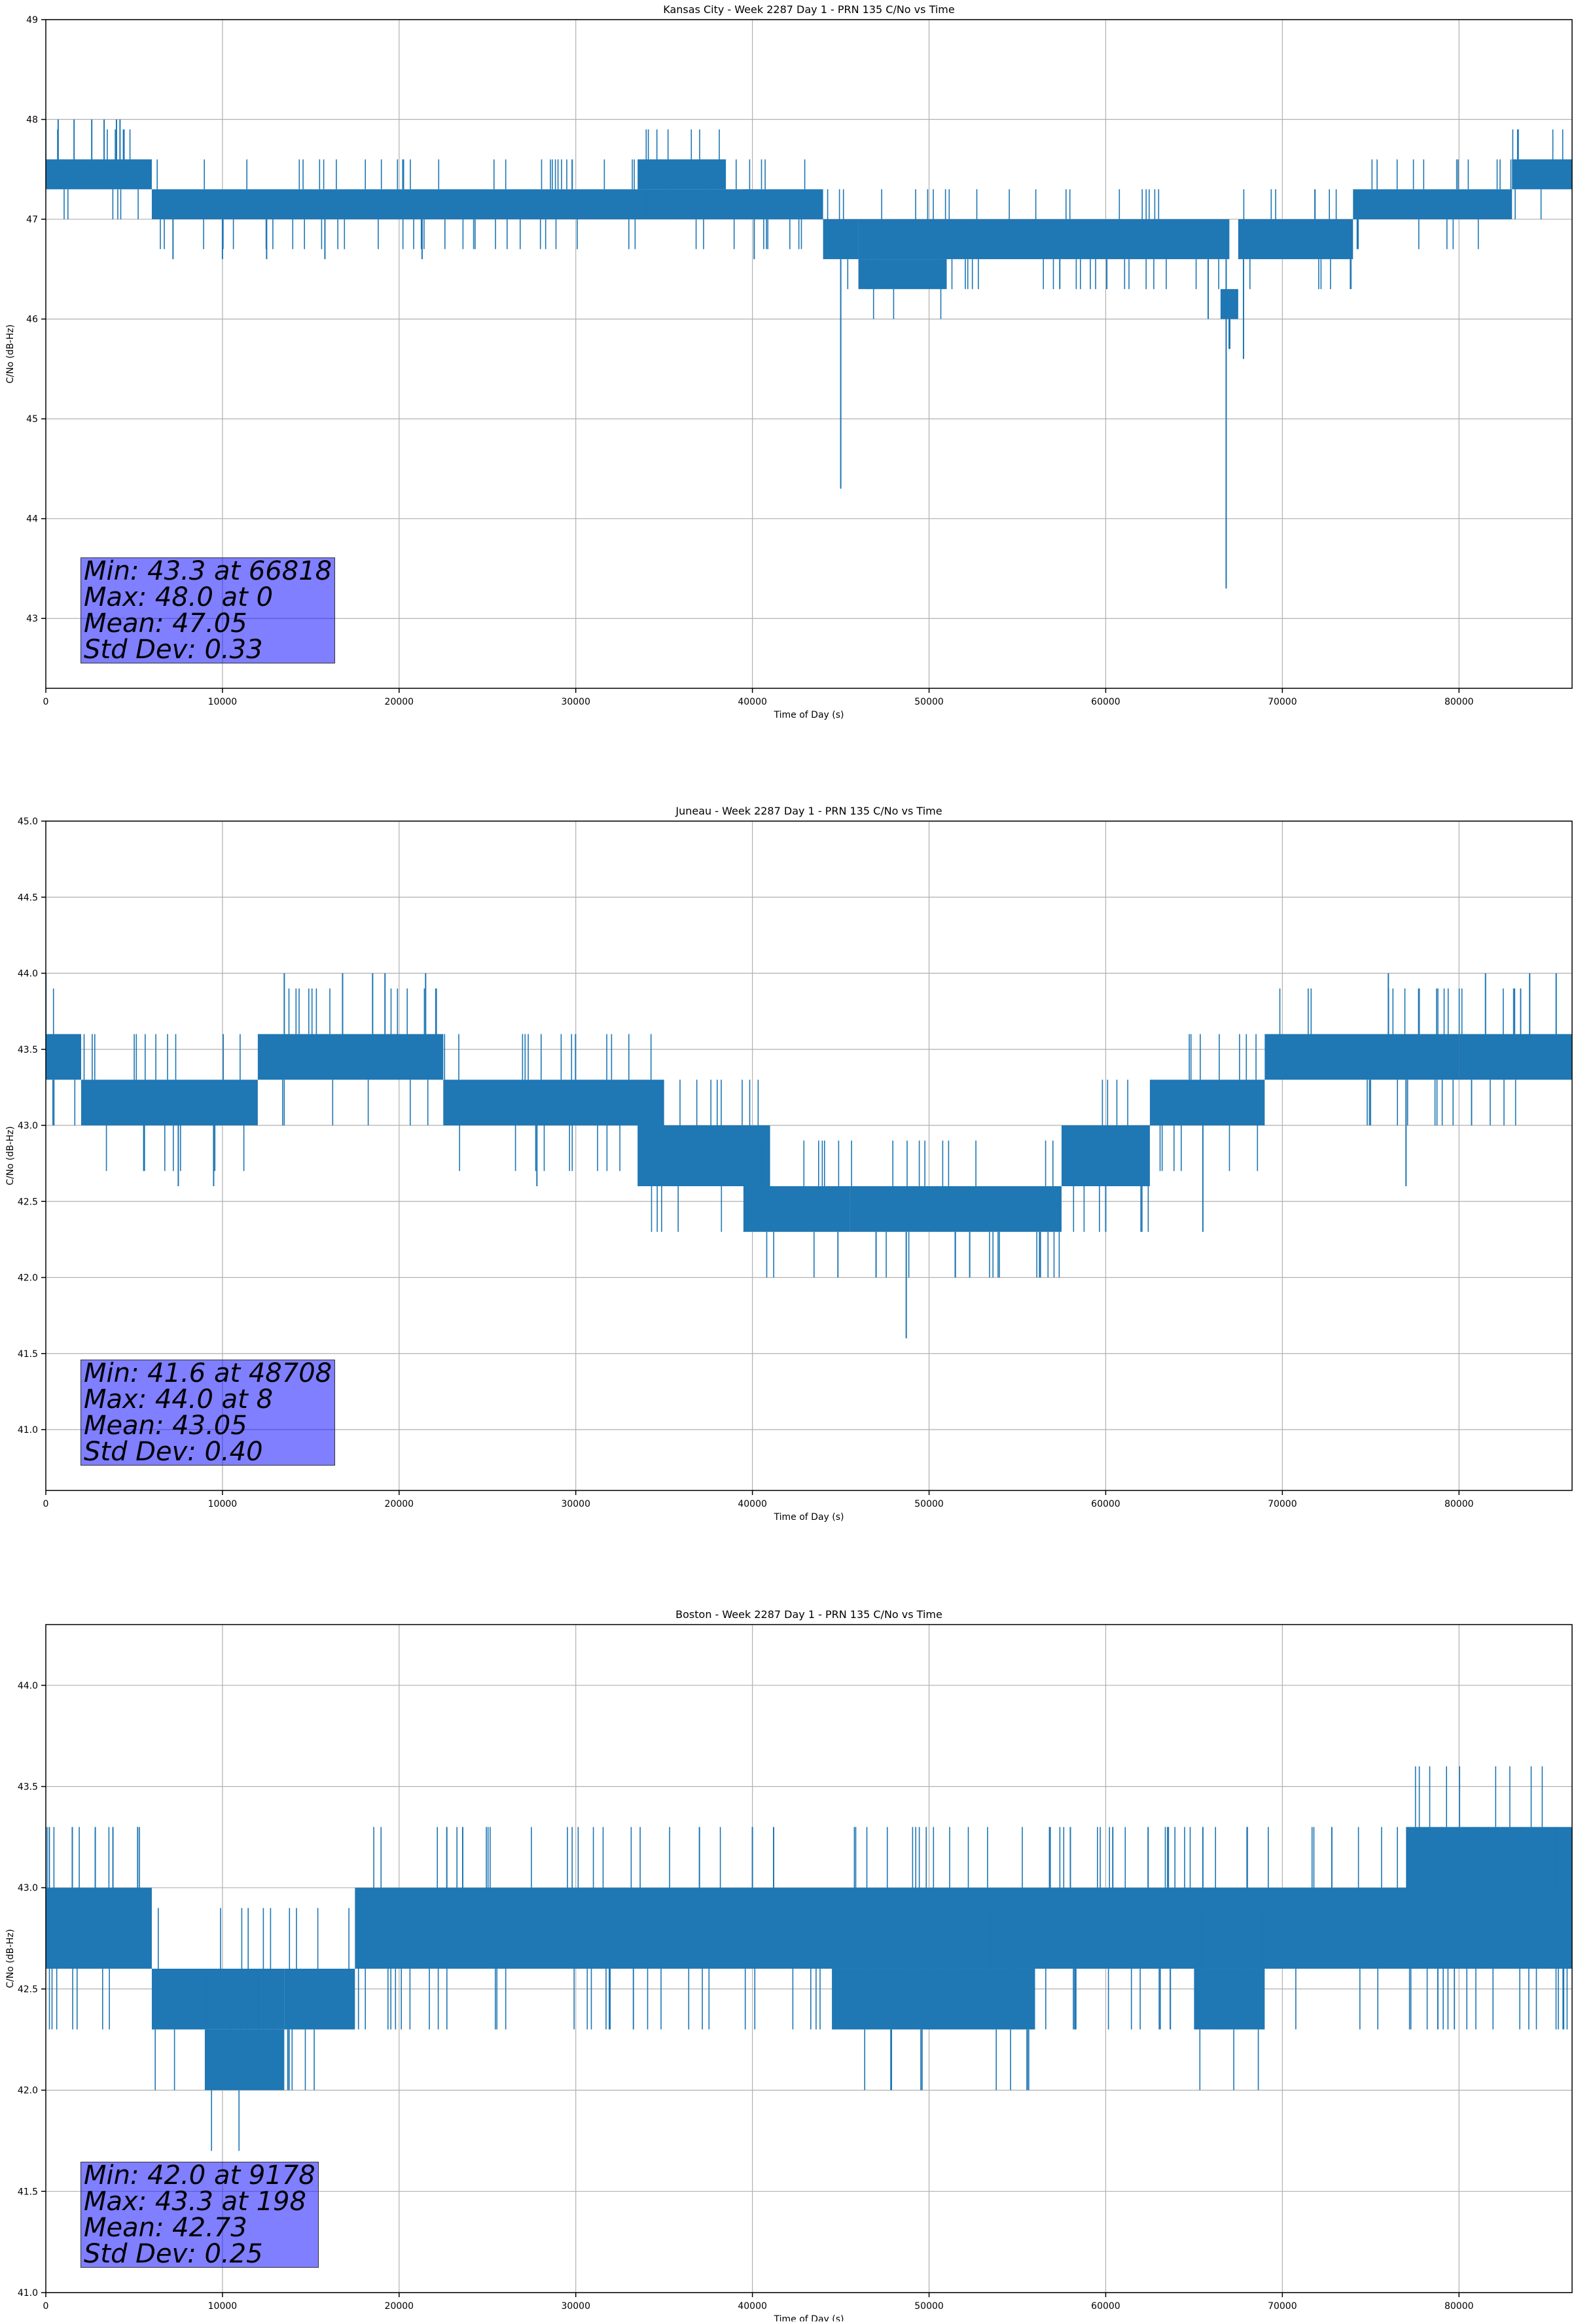 The image size is (1576, 2324). I want to click on x-axis-label: Time of Day (s), so click(809, 1517).